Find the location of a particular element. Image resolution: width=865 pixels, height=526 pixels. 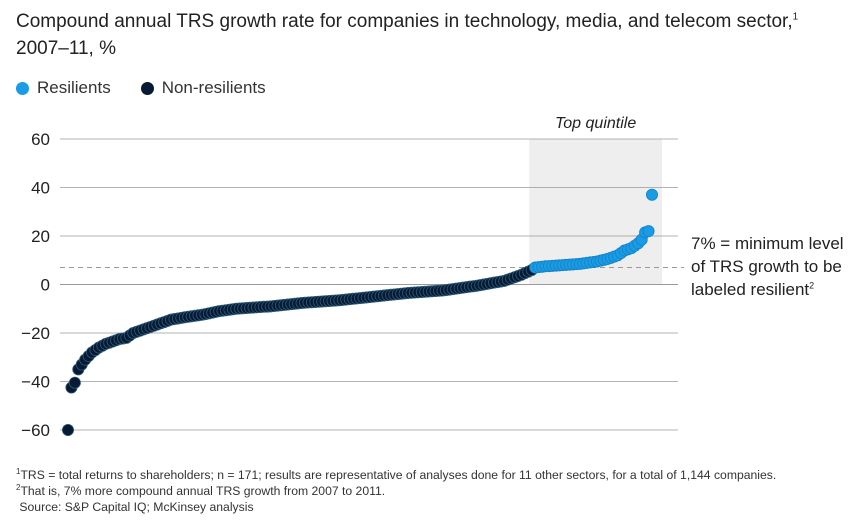

y-tick-label: −60 is located at coordinates (35, 430).